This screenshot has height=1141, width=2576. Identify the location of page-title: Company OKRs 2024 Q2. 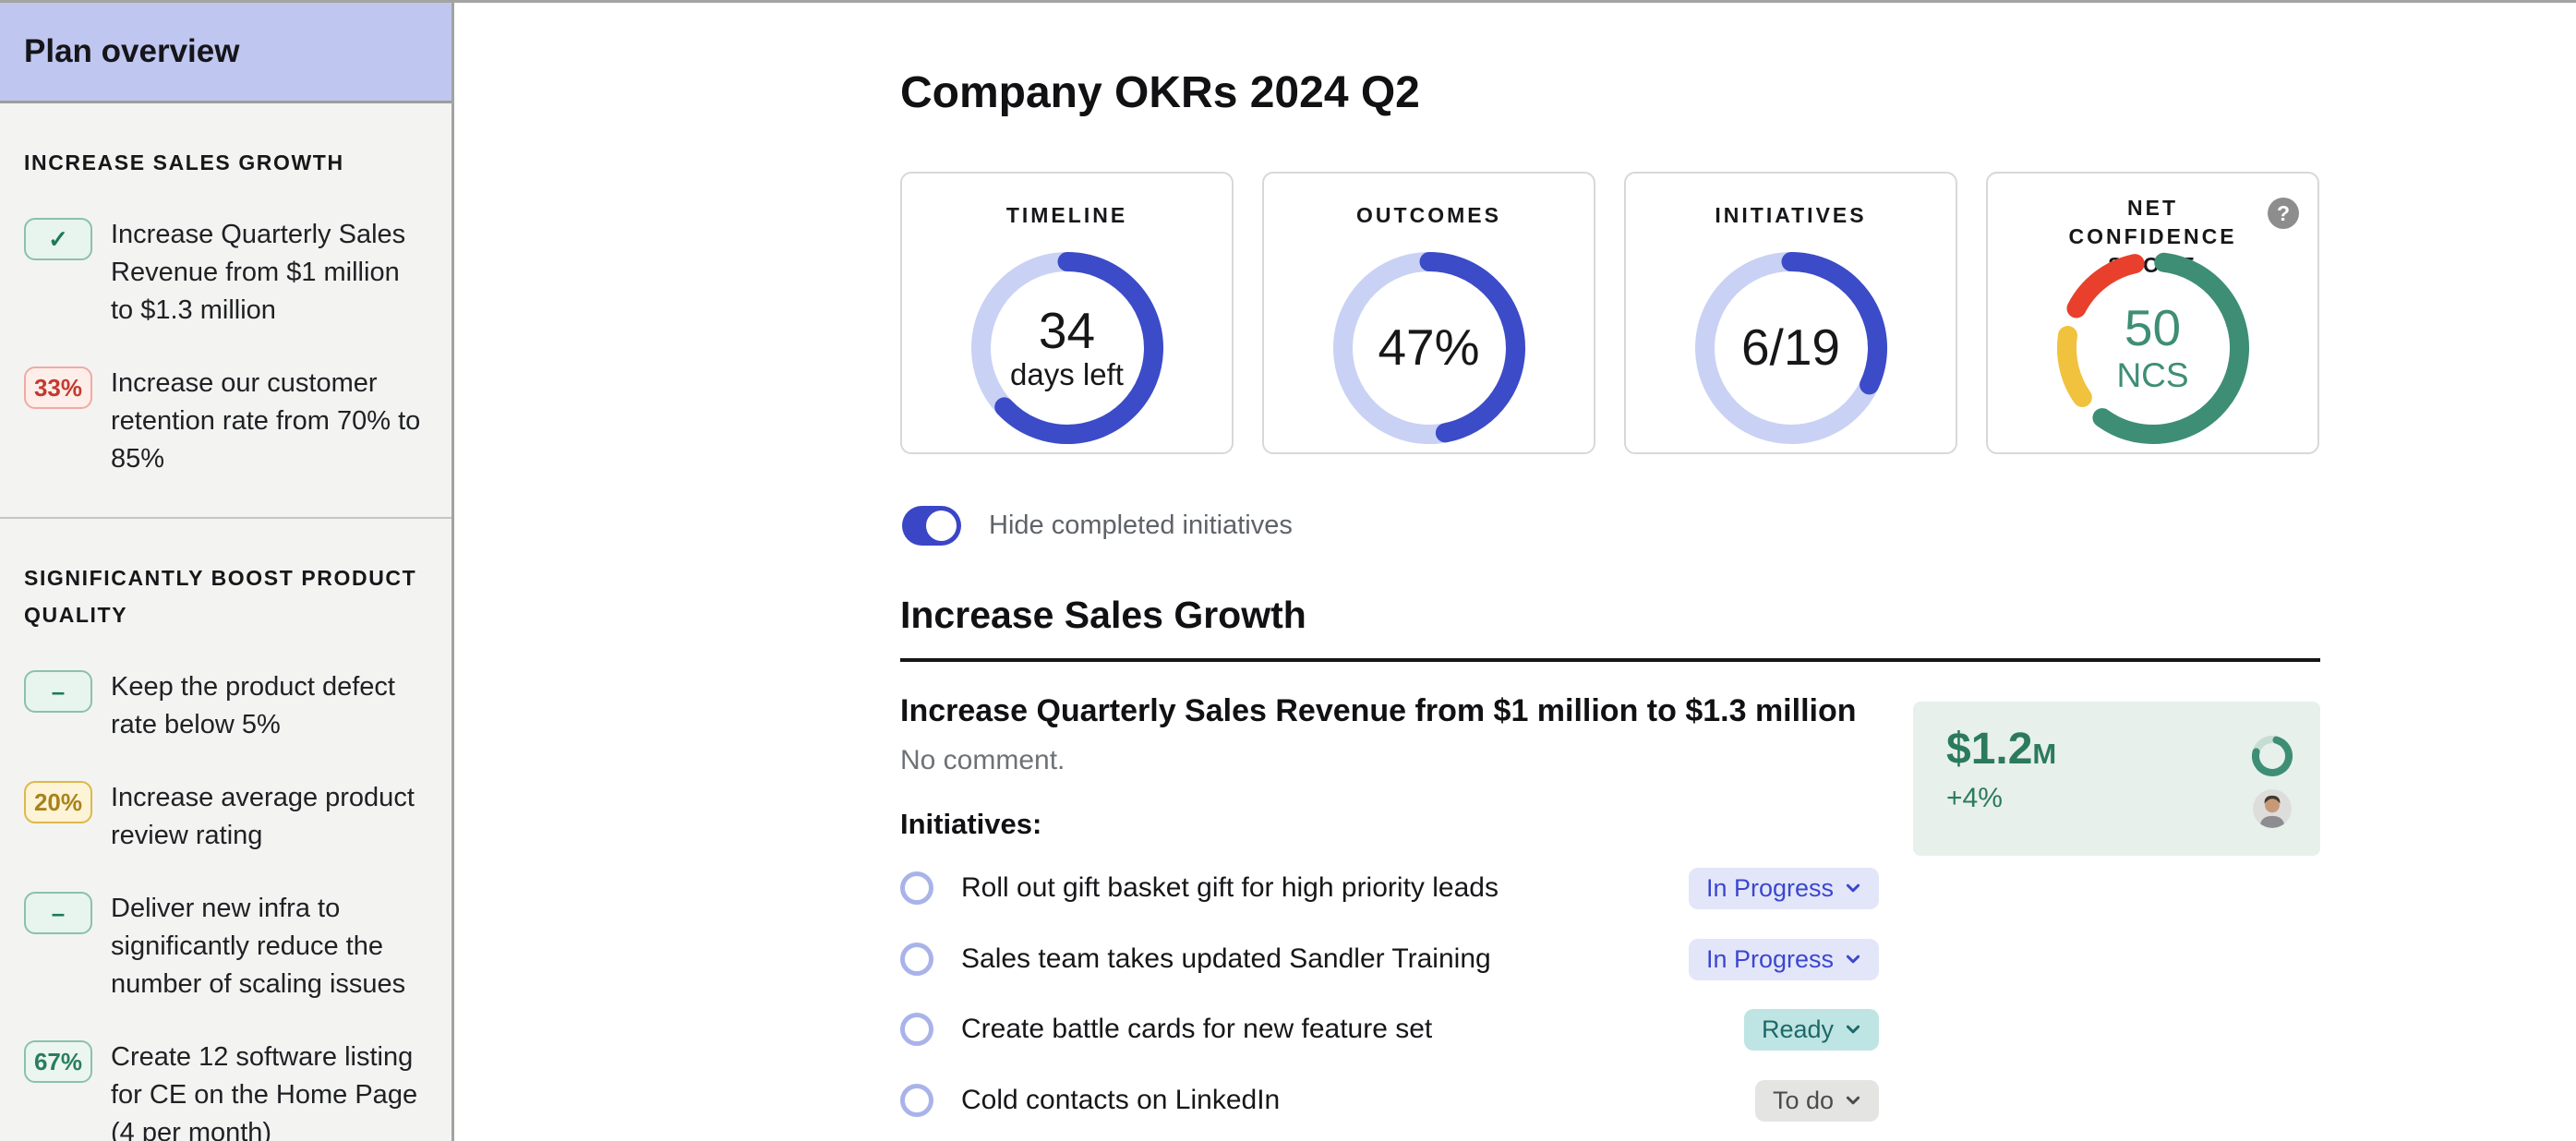
(1160, 92).